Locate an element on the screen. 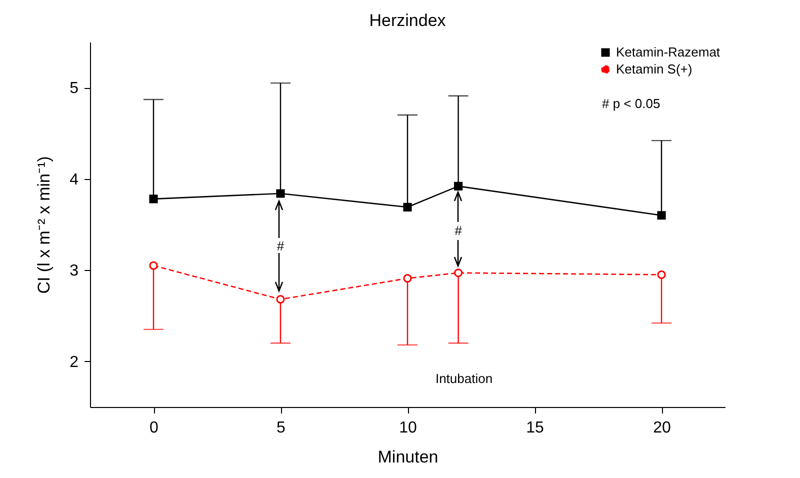 The width and height of the screenshot is (800, 478). y-tick-label: 4 is located at coordinates (74, 179).